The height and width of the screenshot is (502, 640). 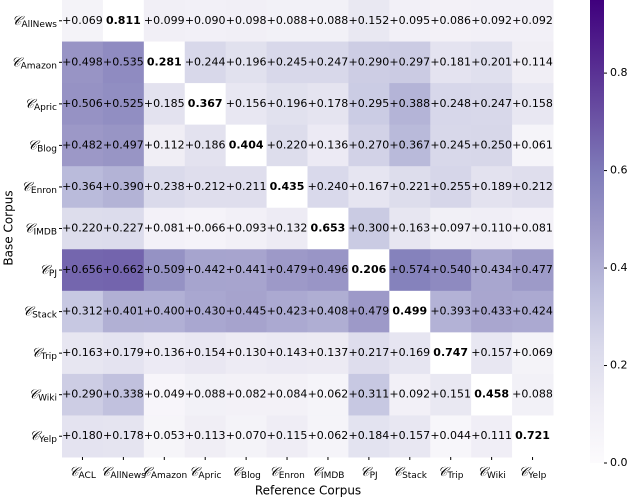 I want to click on y-tick-label: 𝒞Trip, so click(x=44, y=354).